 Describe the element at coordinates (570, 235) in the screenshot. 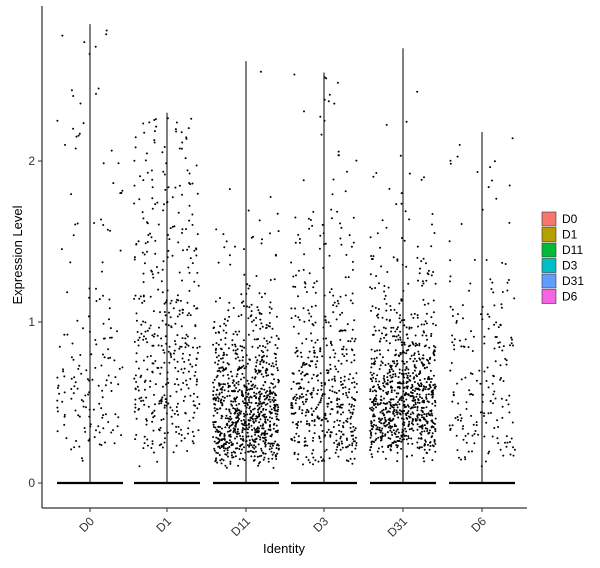

I see `legend-label: D1` at that location.